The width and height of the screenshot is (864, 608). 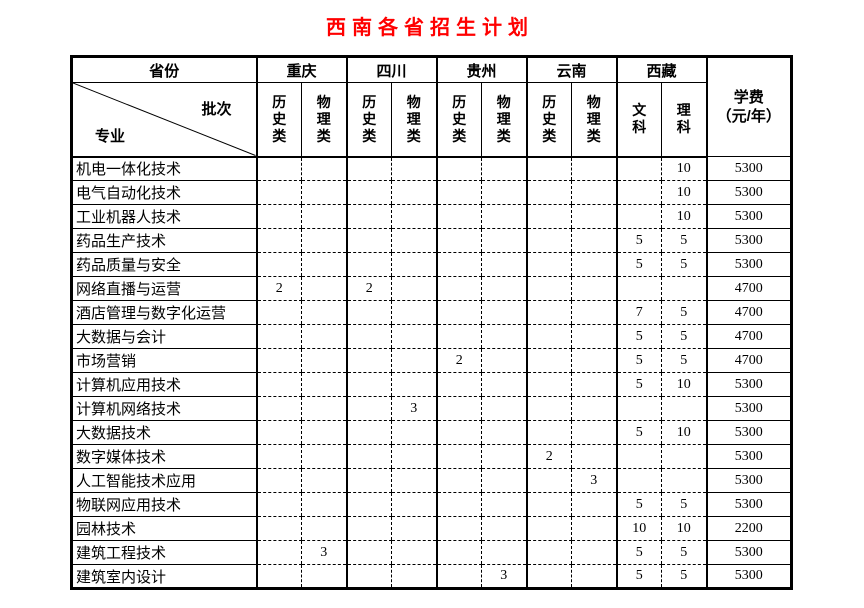 What do you see at coordinates (458, 360) in the screenshot?
I see `plan-count-cell: 2` at bounding box center [458, 360].